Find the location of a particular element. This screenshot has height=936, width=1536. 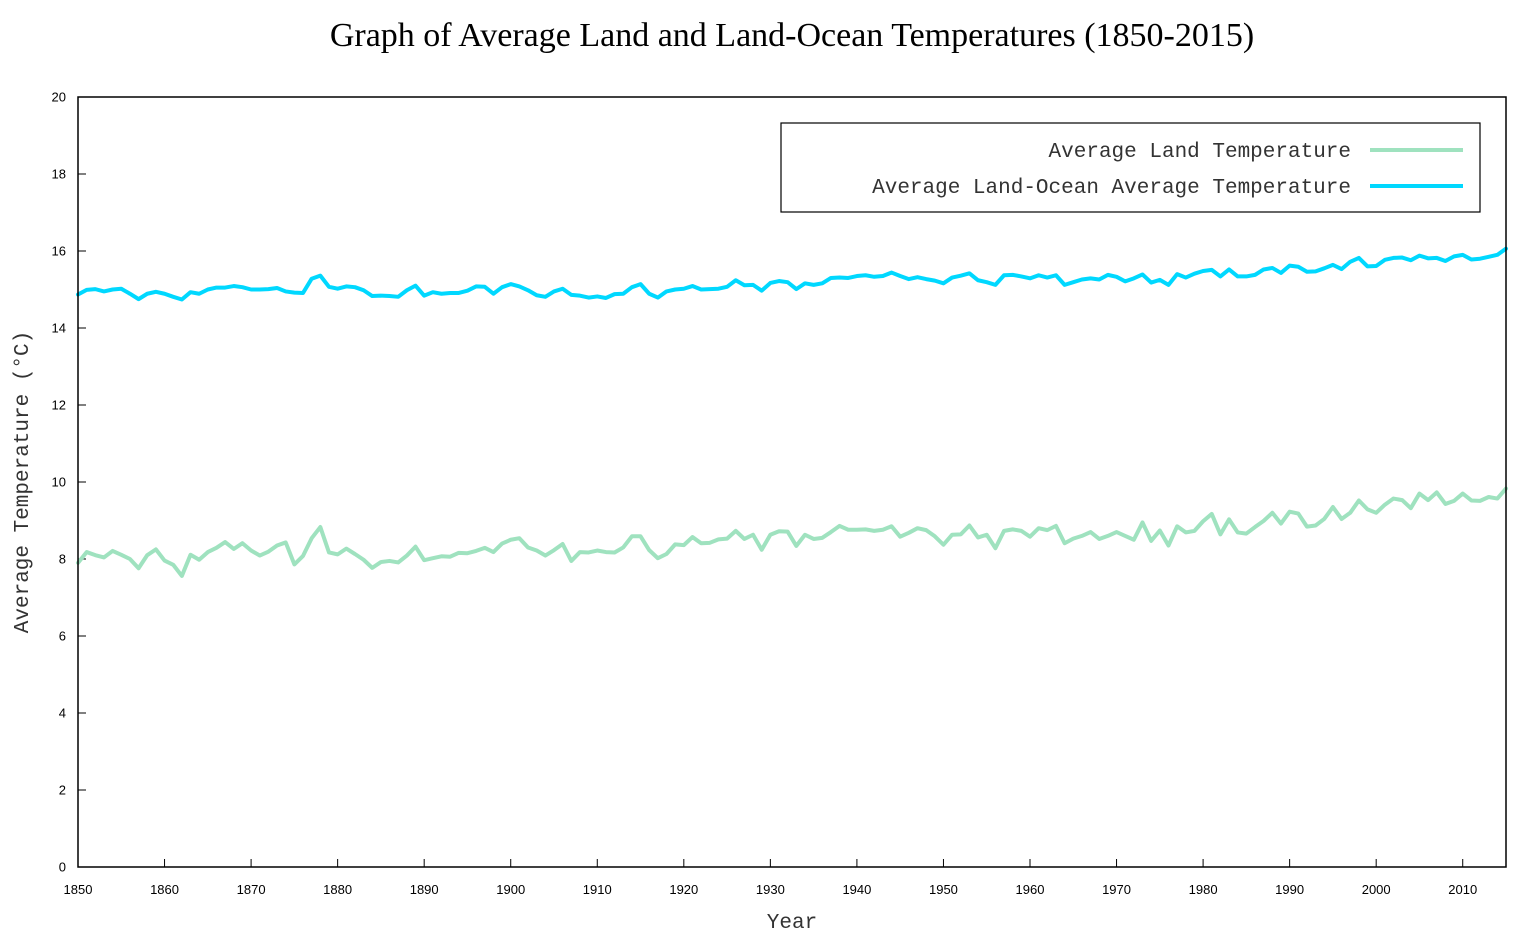

x-tick-label: 2010 is located at coordinates (1462, 889).